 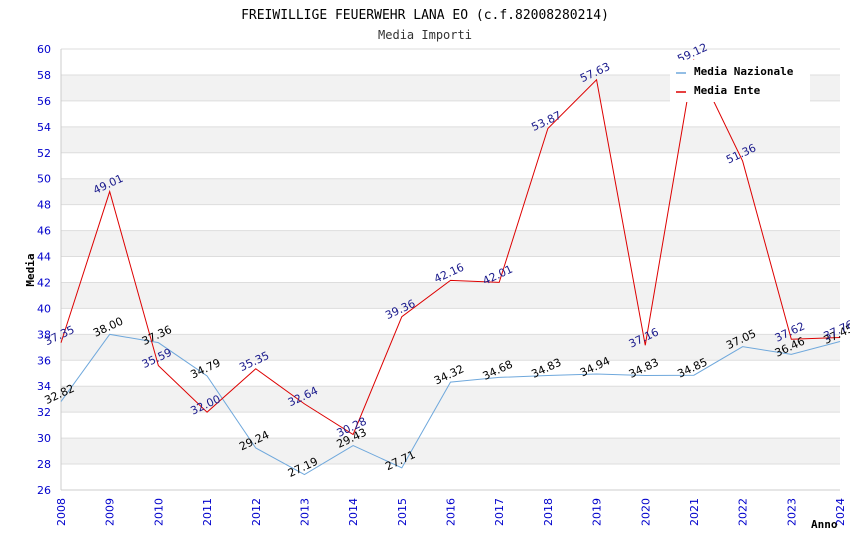 What do you see at coordinates (645, 512) in the screenshot?
I see `x-tick-label: 2020` at bounding box center [645, 512].